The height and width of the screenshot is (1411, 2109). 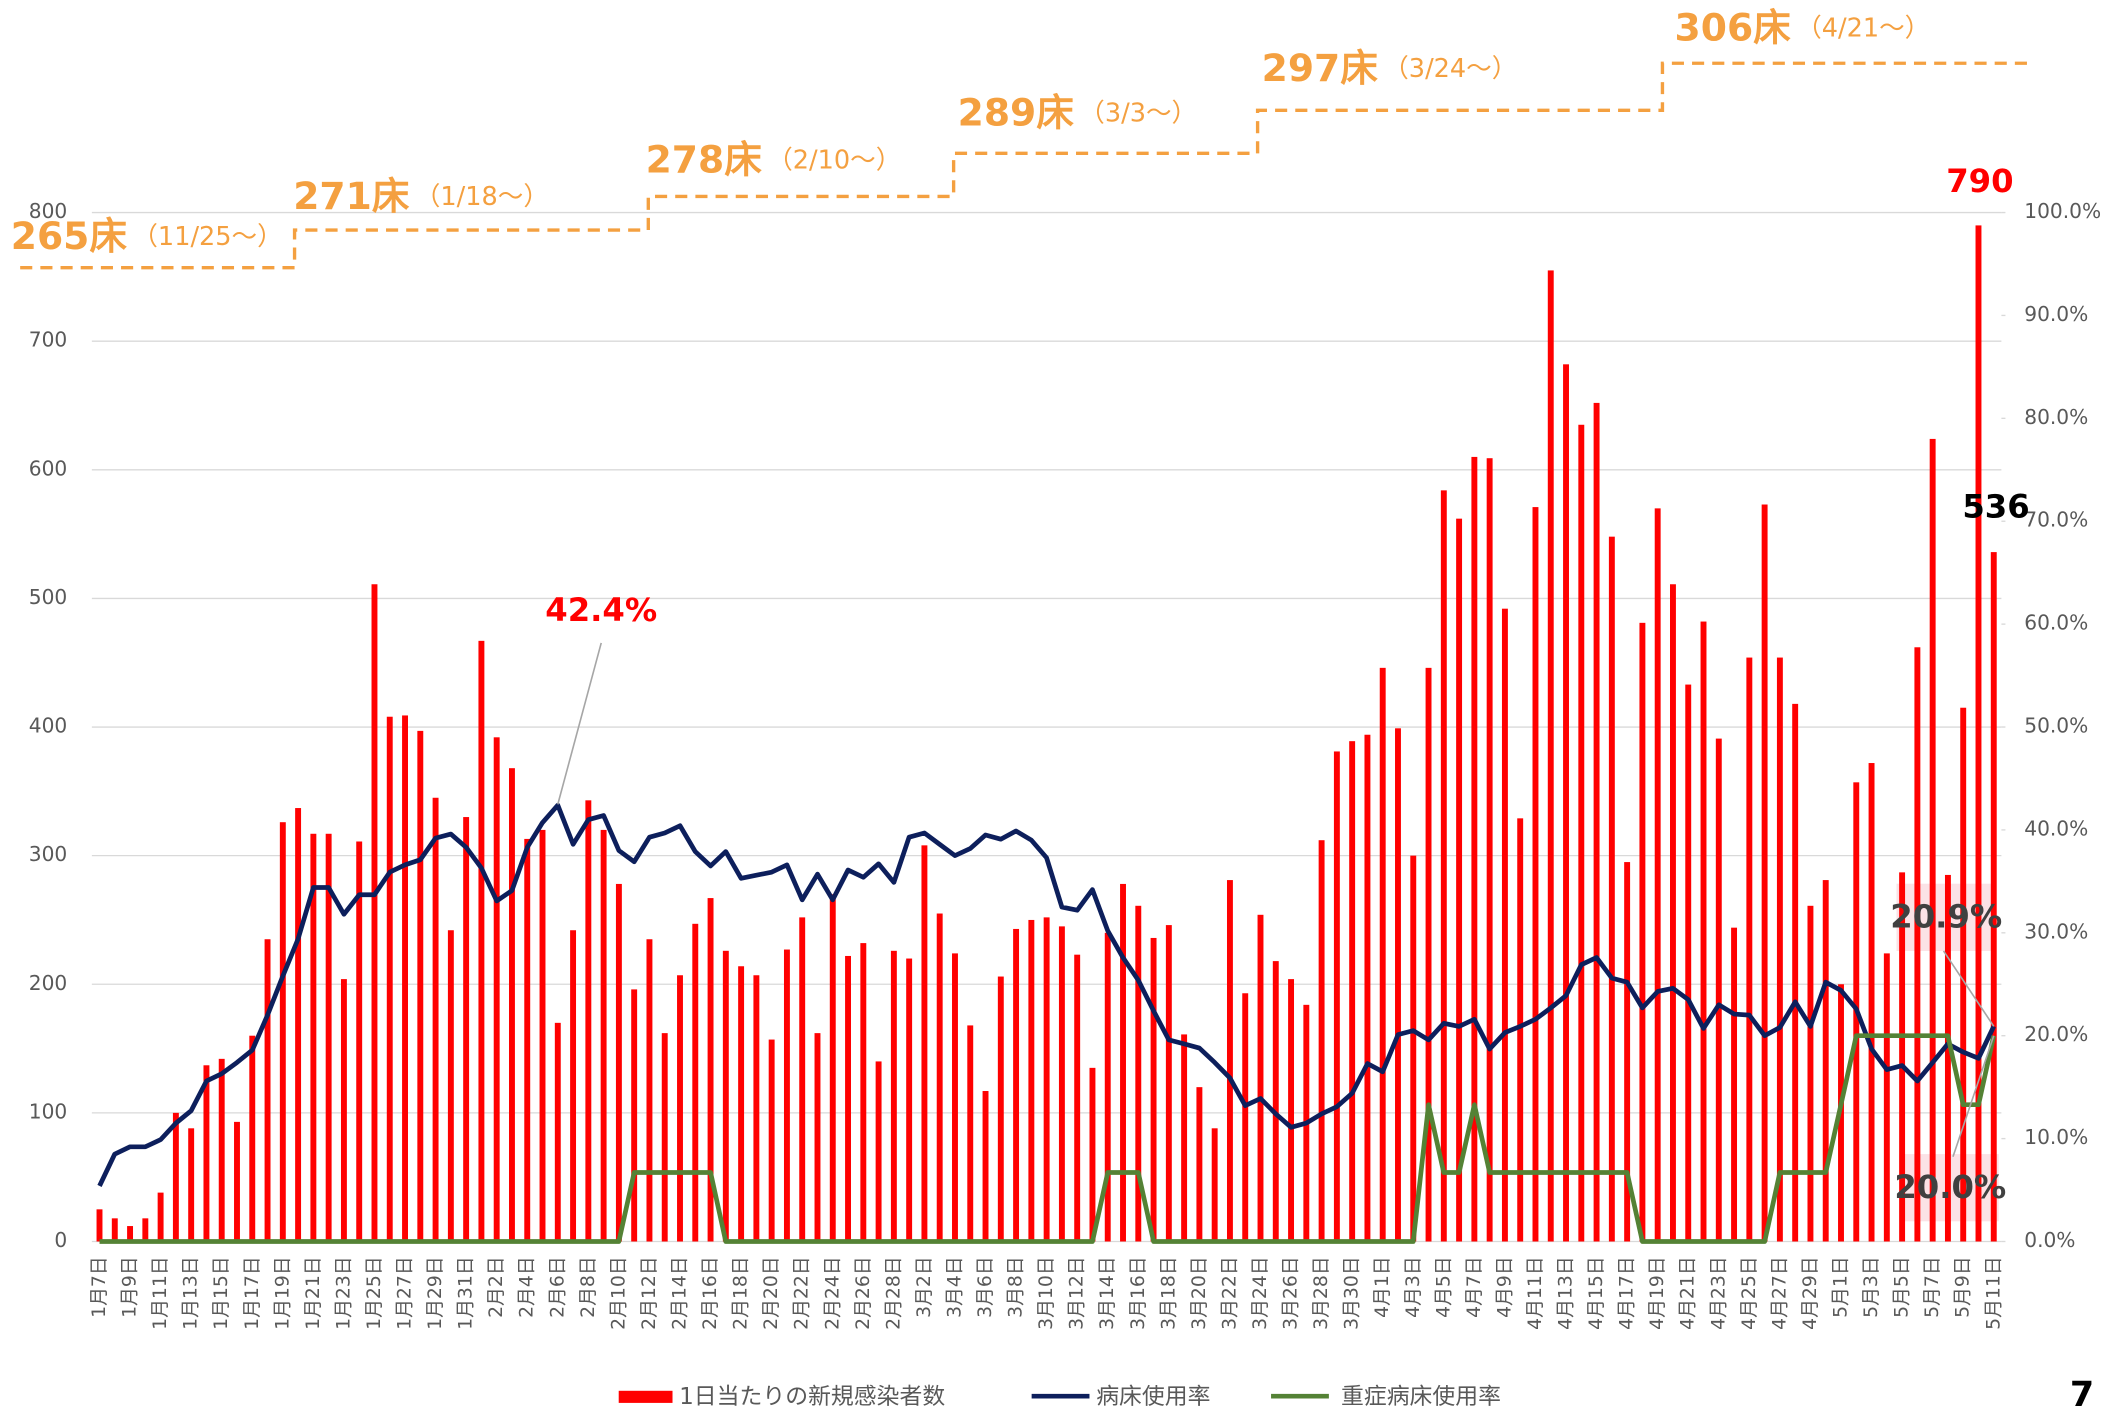 What do you see at coordinates (1168, 1293) in the screenshot?
I see `x-tick-label: 3月18日` at bounding box center [1168, 1293].